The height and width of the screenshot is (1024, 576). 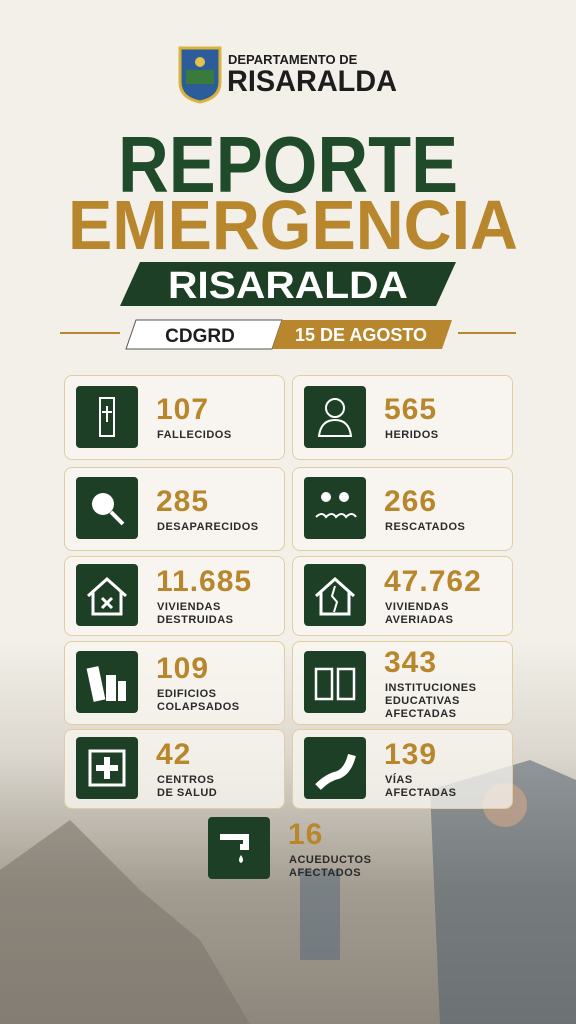 I want to click on stat-label: AFECTADOS, so click(x=325, y=873).